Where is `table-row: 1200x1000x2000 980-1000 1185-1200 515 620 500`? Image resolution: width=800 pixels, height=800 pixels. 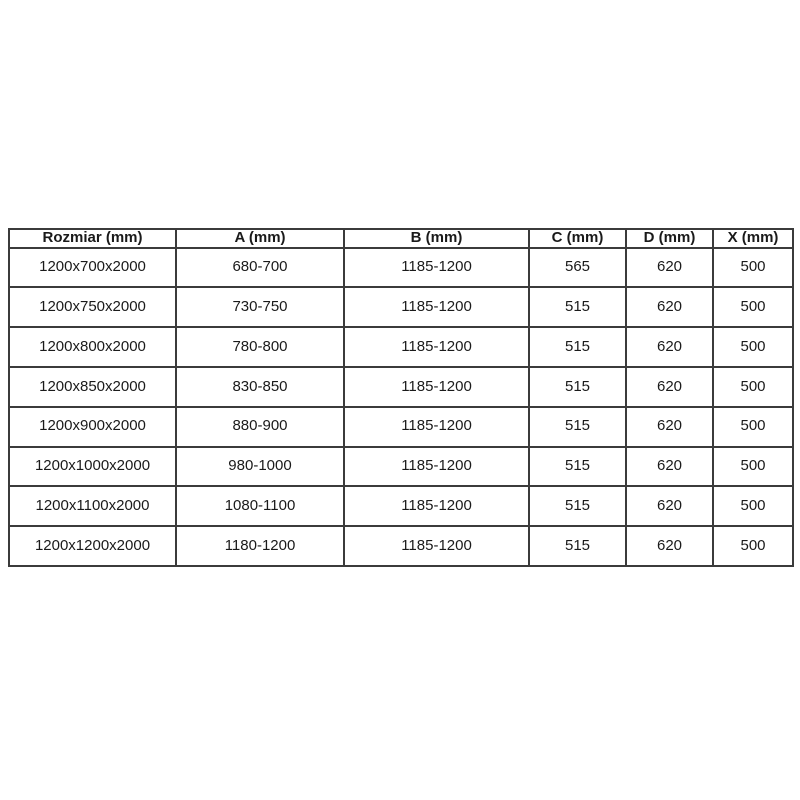 table-row: 1200x1000x2000 980-1000 1185-1200 515 620 500 is located at coordinates (401, 466).